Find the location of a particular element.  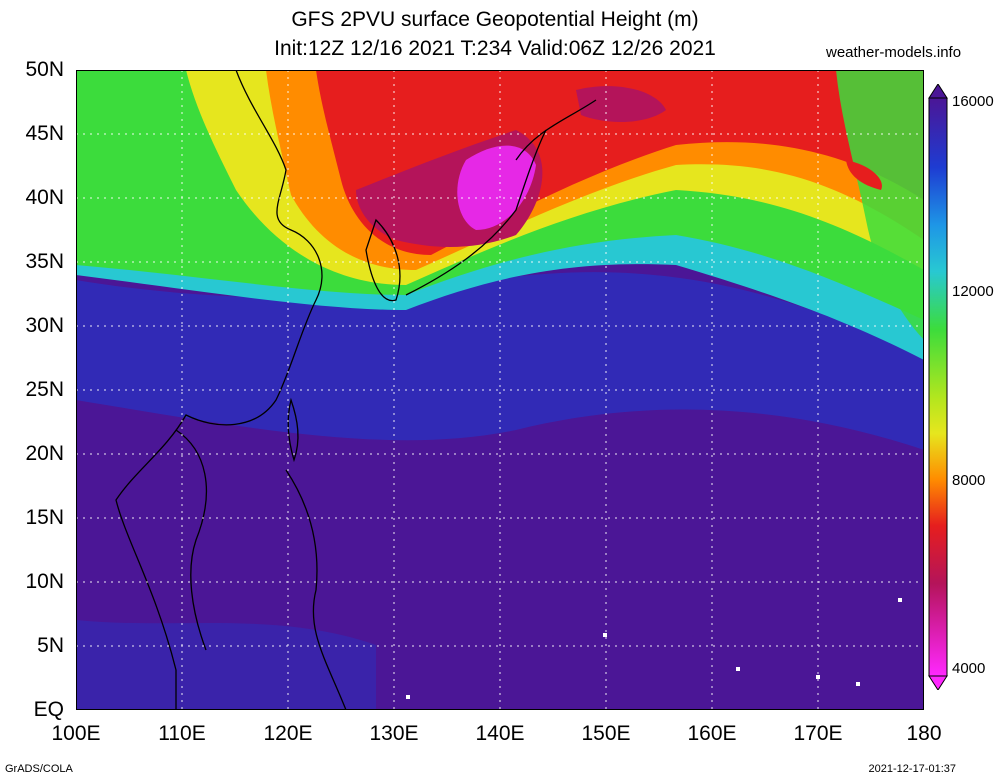

lat-label-40n: 40N is located at coordinates (44, 197).